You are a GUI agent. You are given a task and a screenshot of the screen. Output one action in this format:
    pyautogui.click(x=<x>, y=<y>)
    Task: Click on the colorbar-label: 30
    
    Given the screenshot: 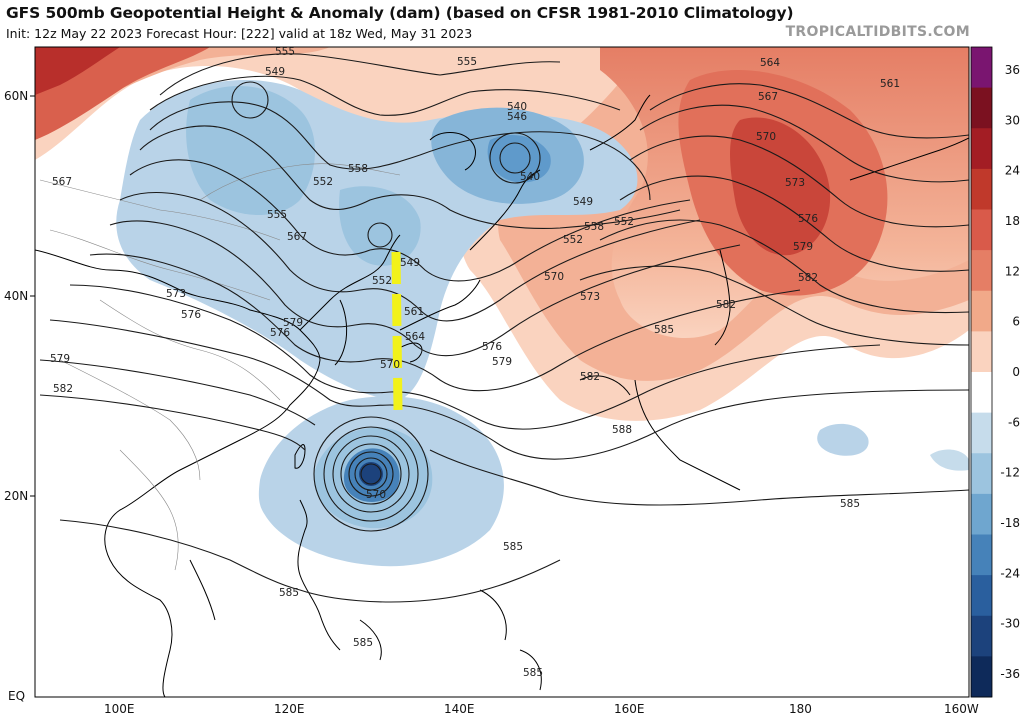 What is the action you would take?
    pyautogui.click(x=1012, y=120)
    